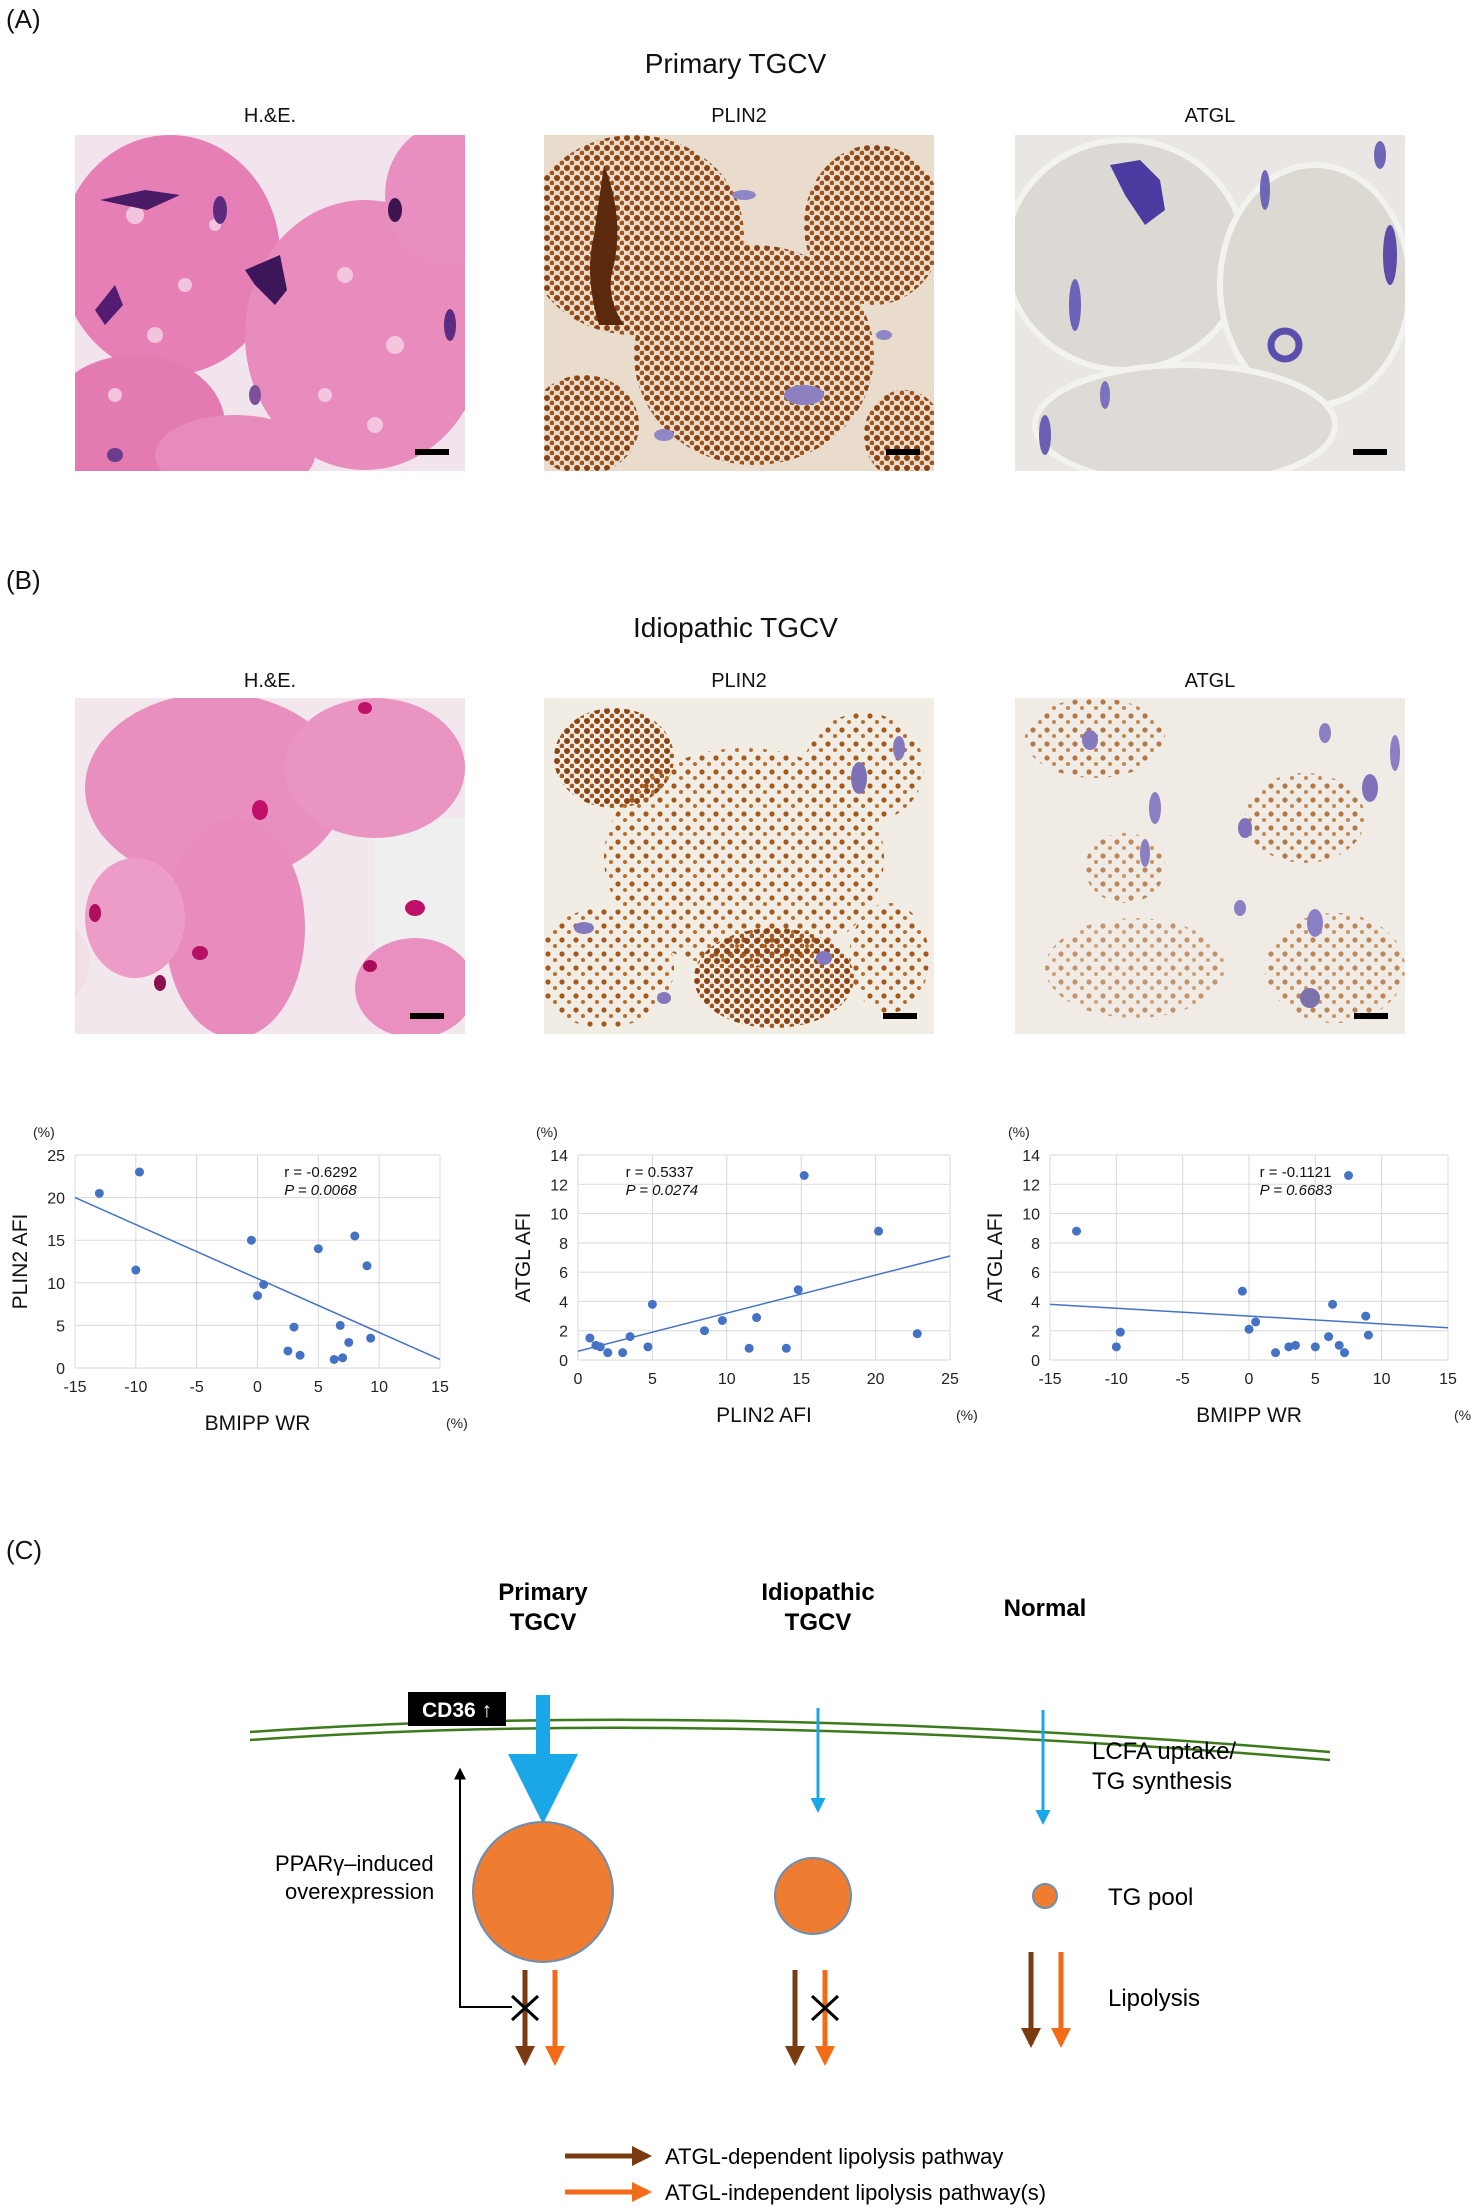 This screenshot has height=2209, width=1471. I want to click on x-axis-title: PLIN2 AFI, so click(764, 1415).